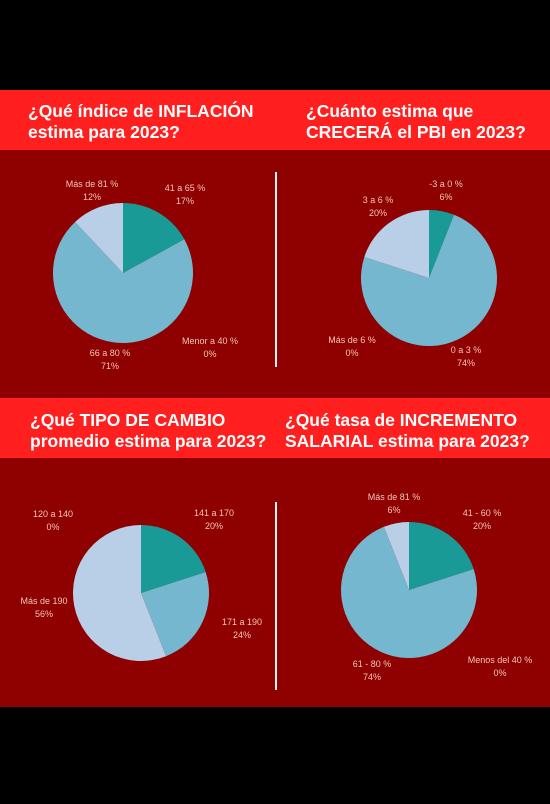  What do you see at coordinates (446, 190) in the screenshot?
I see `pie-1-label-0: -3 a 0 % 6%` at bounding box center [446, 190].